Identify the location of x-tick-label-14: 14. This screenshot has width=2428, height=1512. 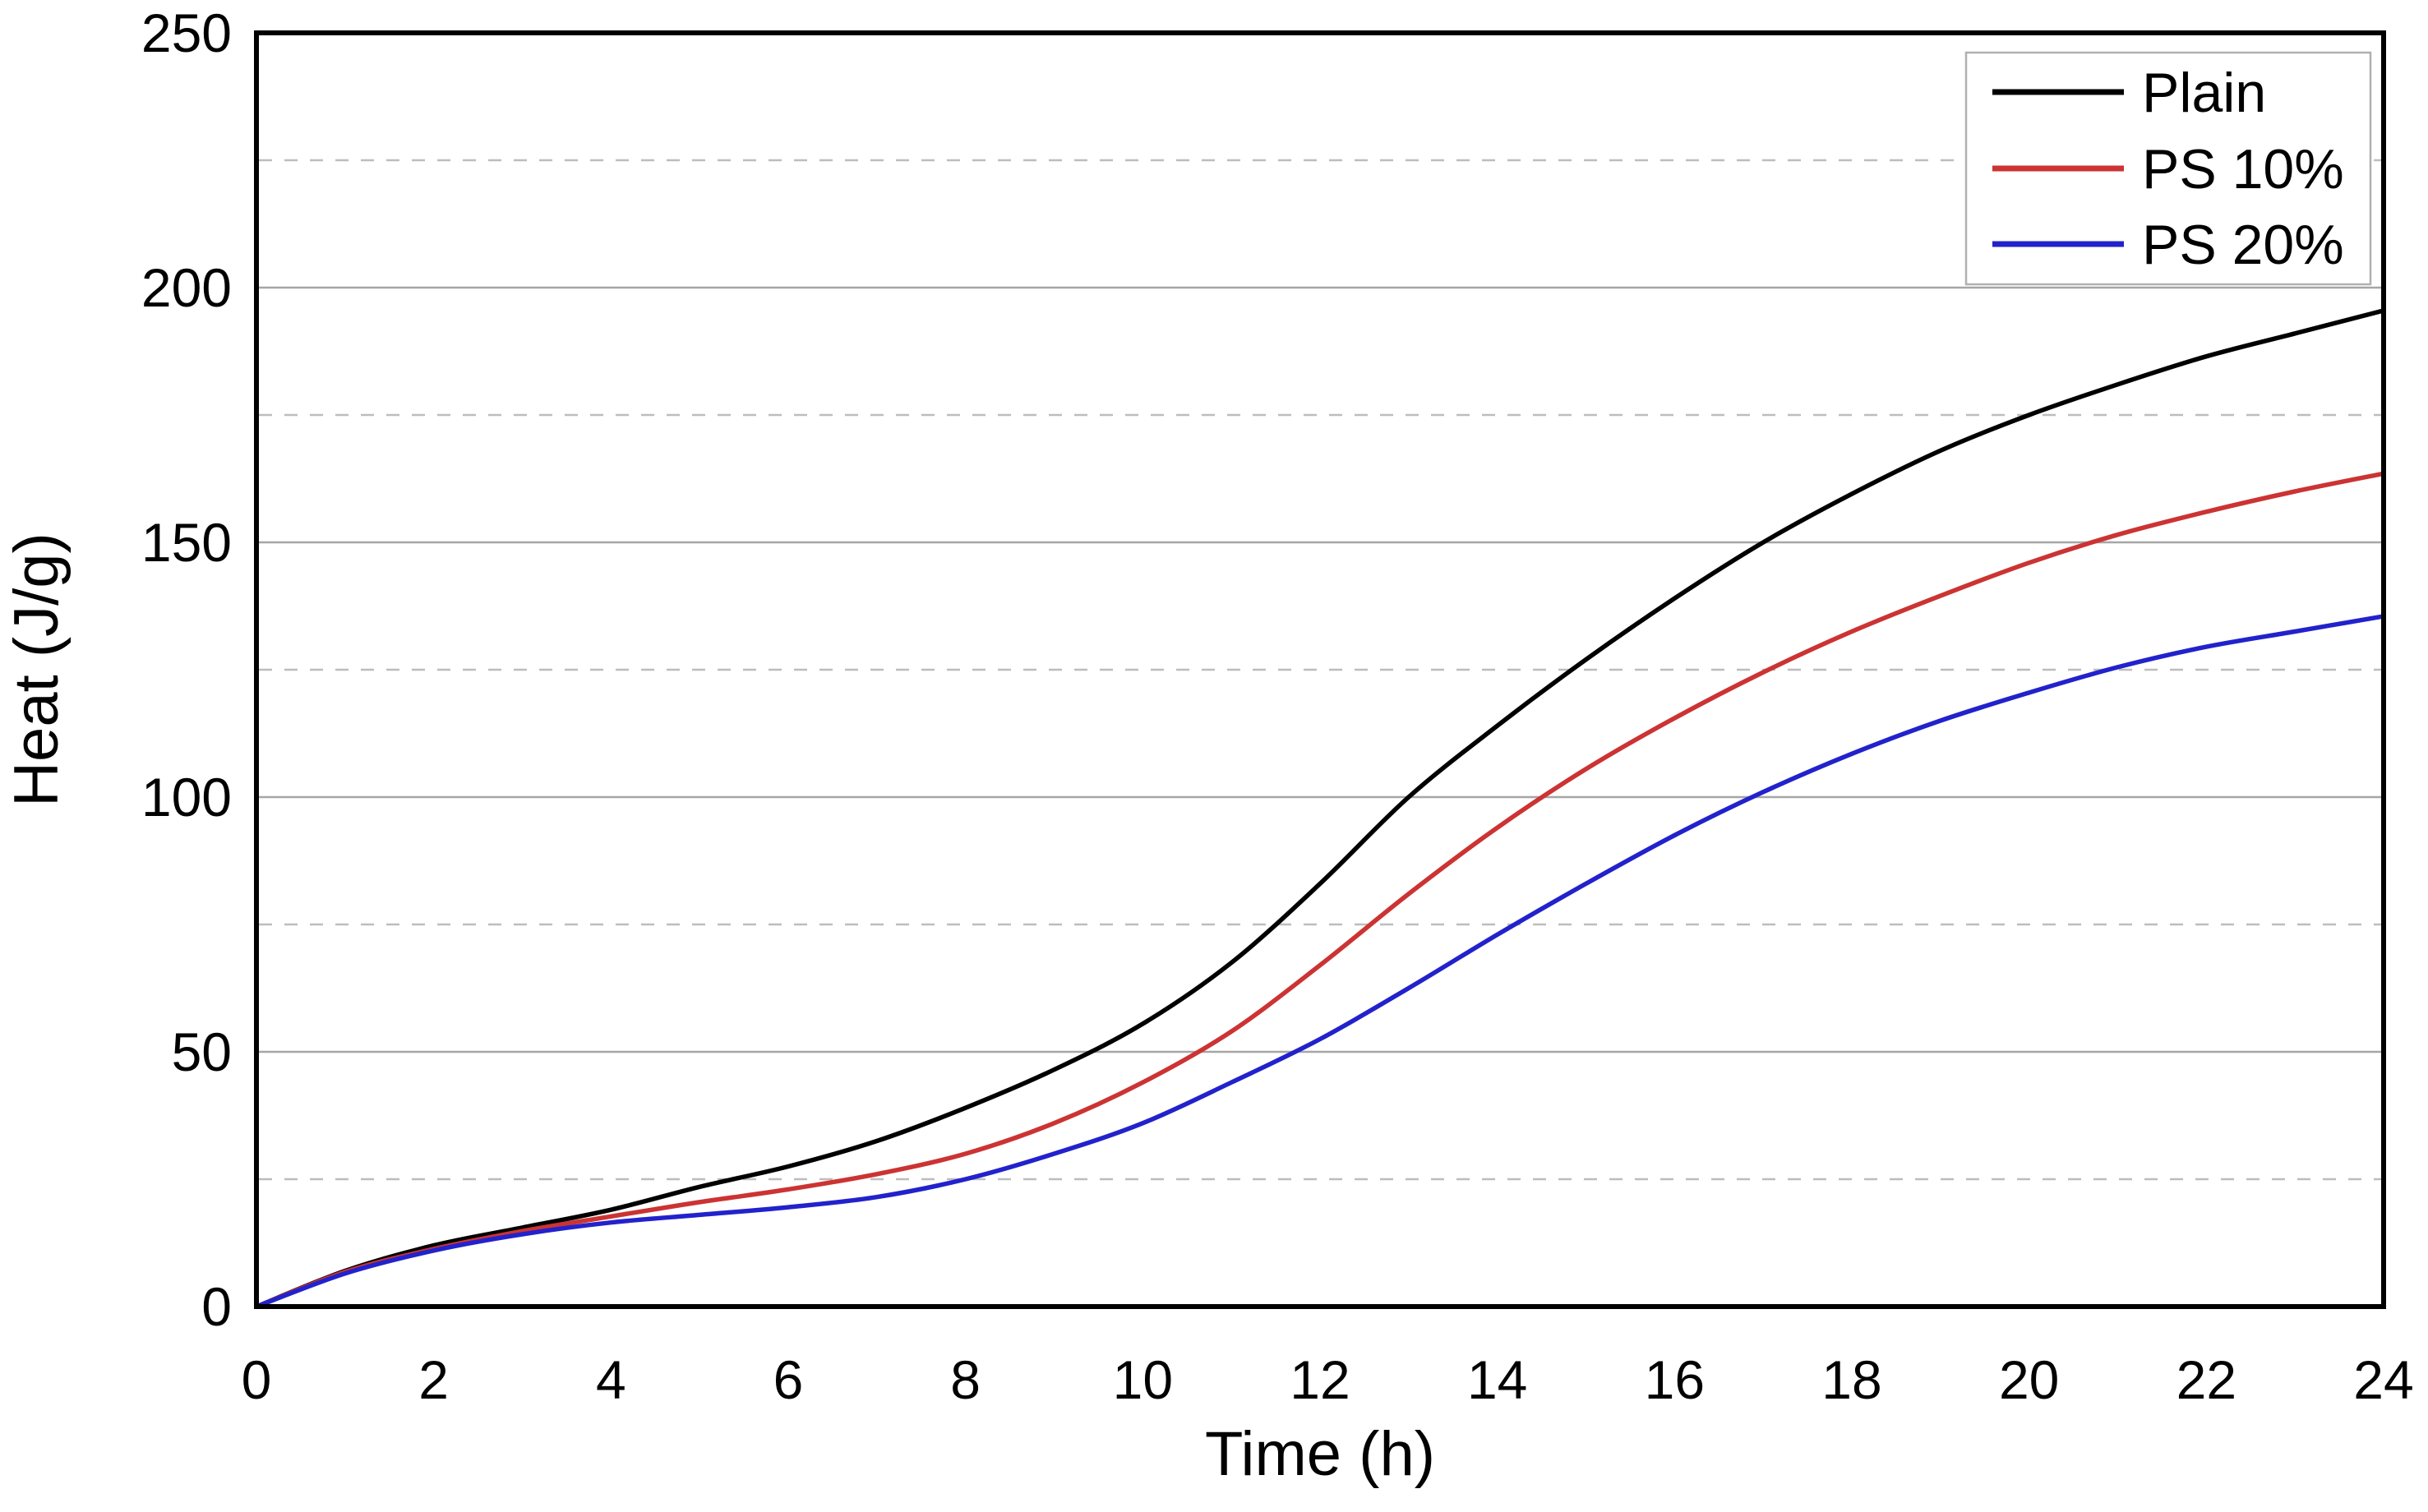
(1497, 1380).